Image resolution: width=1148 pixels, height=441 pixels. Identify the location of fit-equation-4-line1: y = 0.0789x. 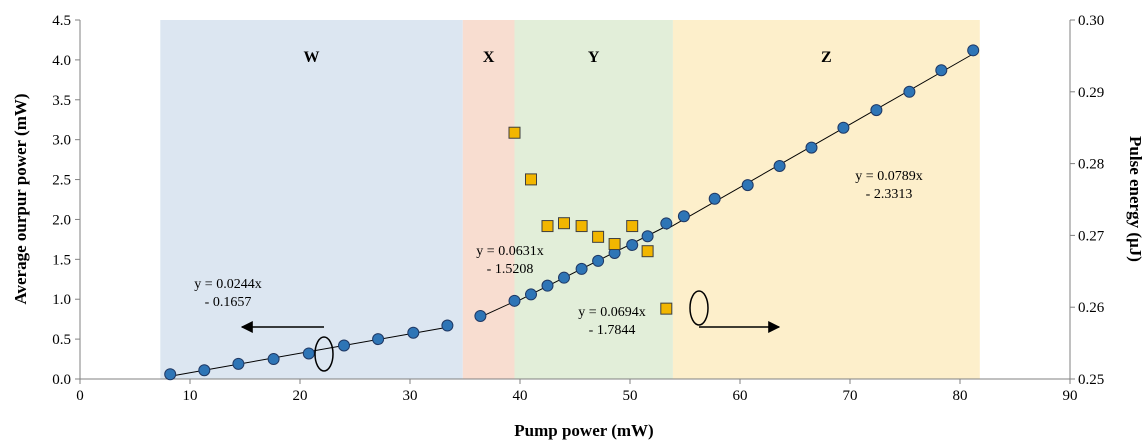
(888, 176).